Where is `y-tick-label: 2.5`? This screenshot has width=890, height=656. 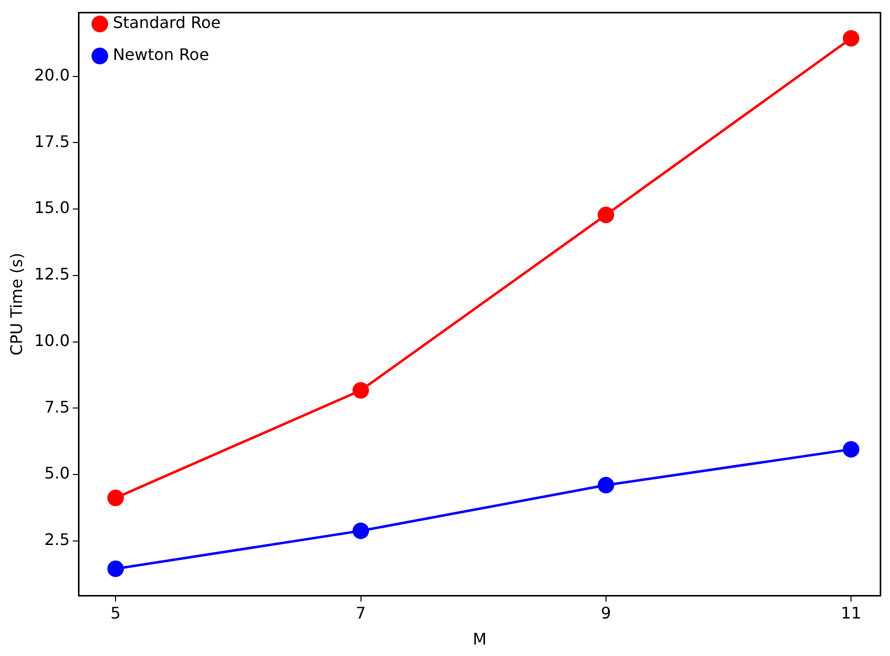 y-tick-label: 2.5 is located at coordinates (57, 540).